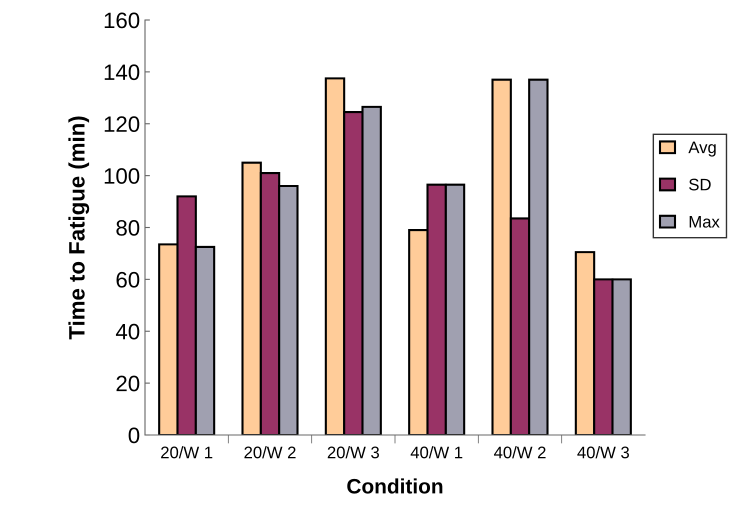 The image size is (734, 529). Describe the element at coordinates (702, 149) in the screenshot. I see `legend-label: Avg` at that location.